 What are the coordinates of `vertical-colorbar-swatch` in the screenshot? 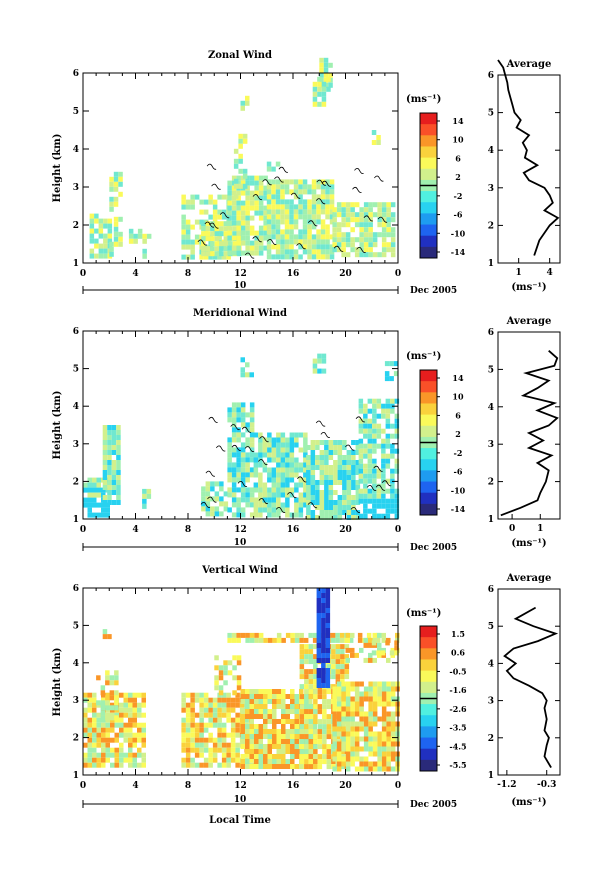 It's located at (428, 665).